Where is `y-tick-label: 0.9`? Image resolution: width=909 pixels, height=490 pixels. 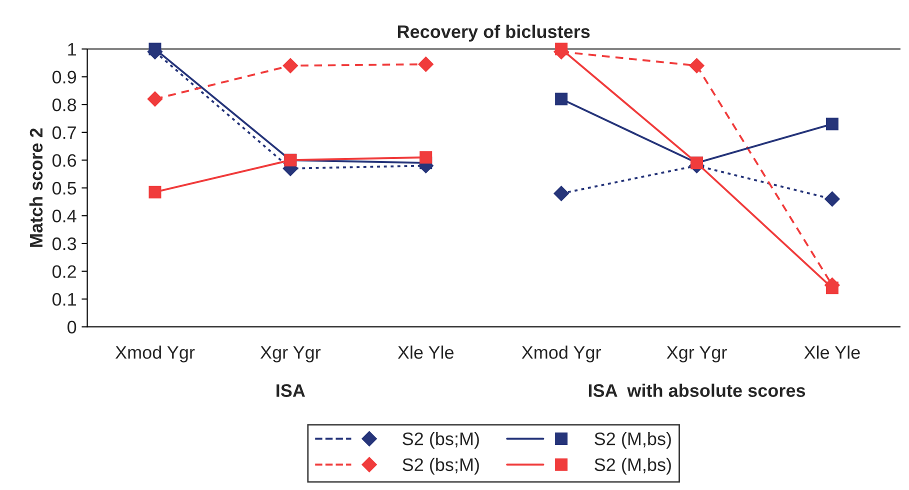 y-tick-label: 0.9 is located at coordinates (64, 77).